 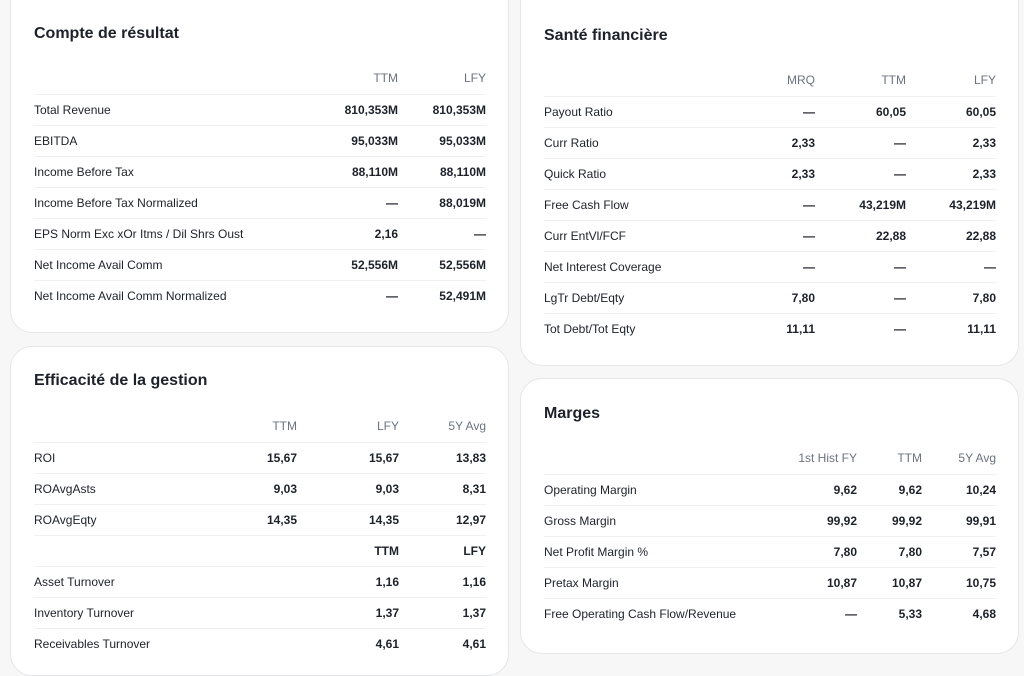 What do you see at coordinates (770, 266) in the screenshot?
I see `table-row: Net Interest Coverage — — —` at bounding box center [770, 266].